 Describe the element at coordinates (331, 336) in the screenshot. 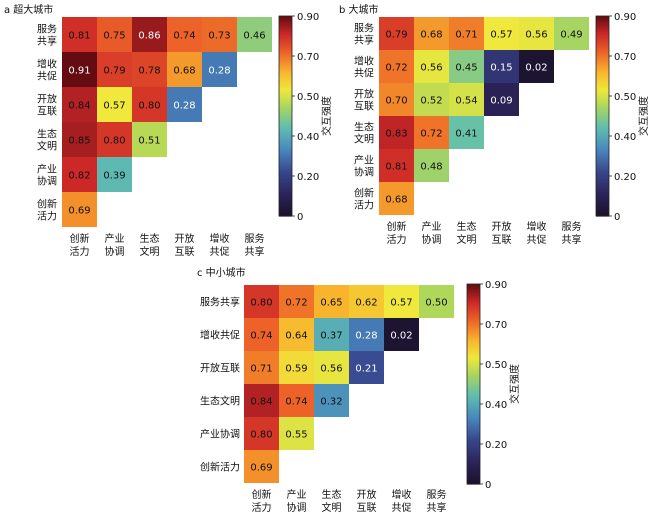

I see `cell-value-label: 0.37` at that location.